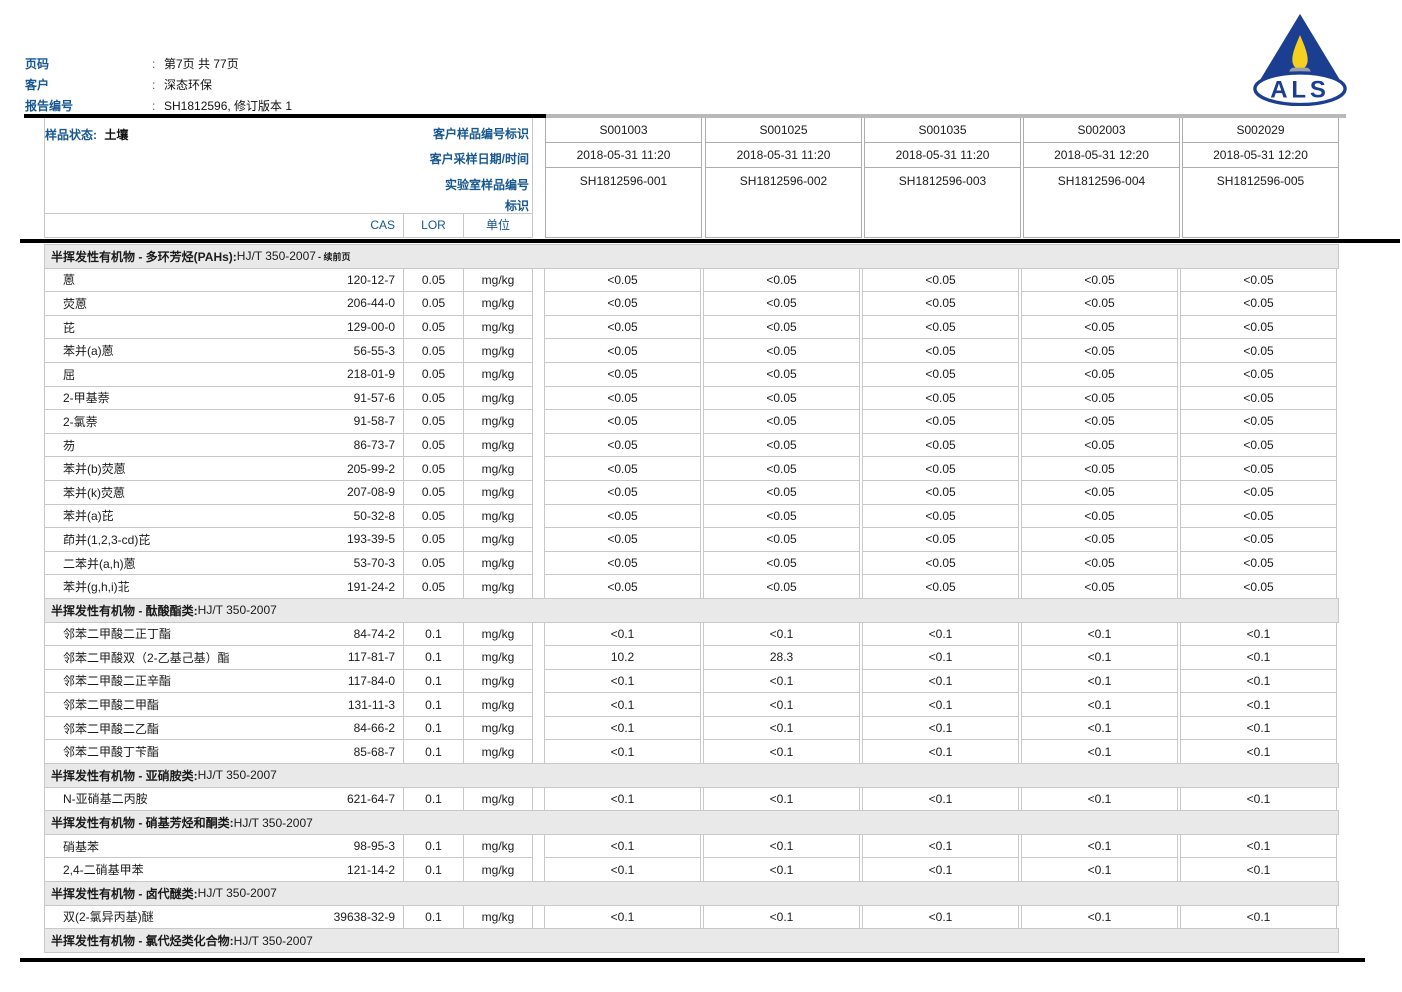  What do you see at coordinates (374, 445) in the screenshot?
I see `analyte-cas: 86-73-7` at bounding box center [374, 445].